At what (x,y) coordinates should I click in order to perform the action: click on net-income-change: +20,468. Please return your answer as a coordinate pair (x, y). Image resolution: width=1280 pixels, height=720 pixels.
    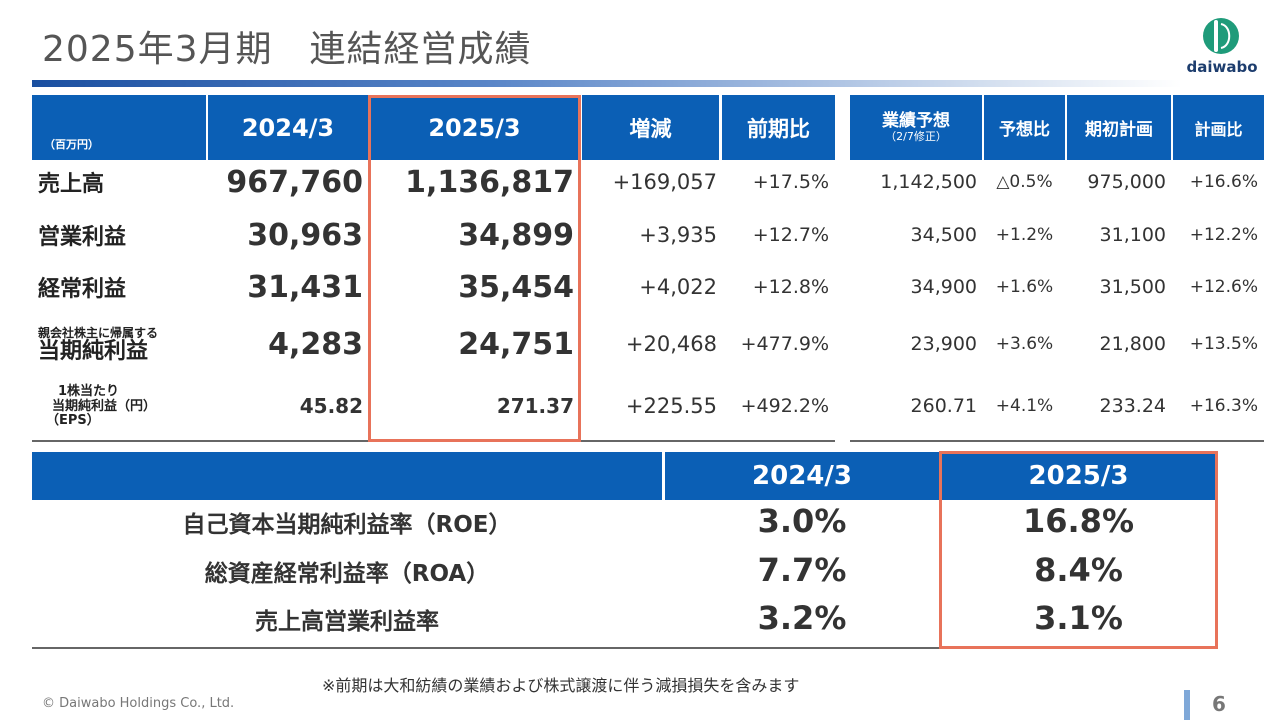
    Looking at the image, I should click on (671, 344).